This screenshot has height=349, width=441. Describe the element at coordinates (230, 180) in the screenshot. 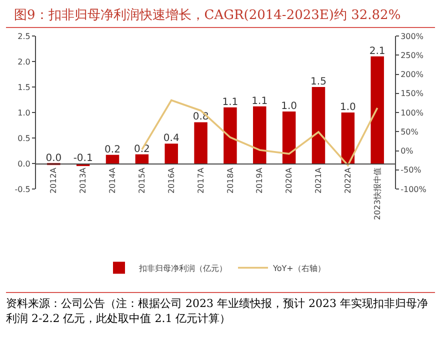

I see `x-tick-label: 2018A` at that location.